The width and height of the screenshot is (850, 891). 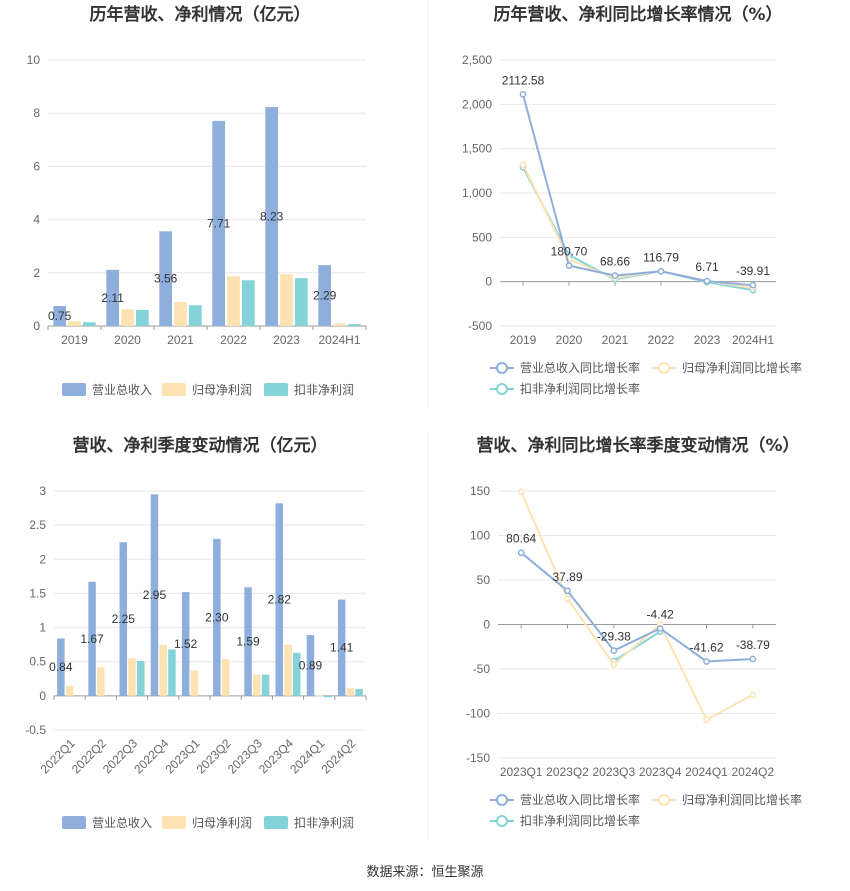 I want to click on legend-label: 营业总收入, so click(x=122, y=823).